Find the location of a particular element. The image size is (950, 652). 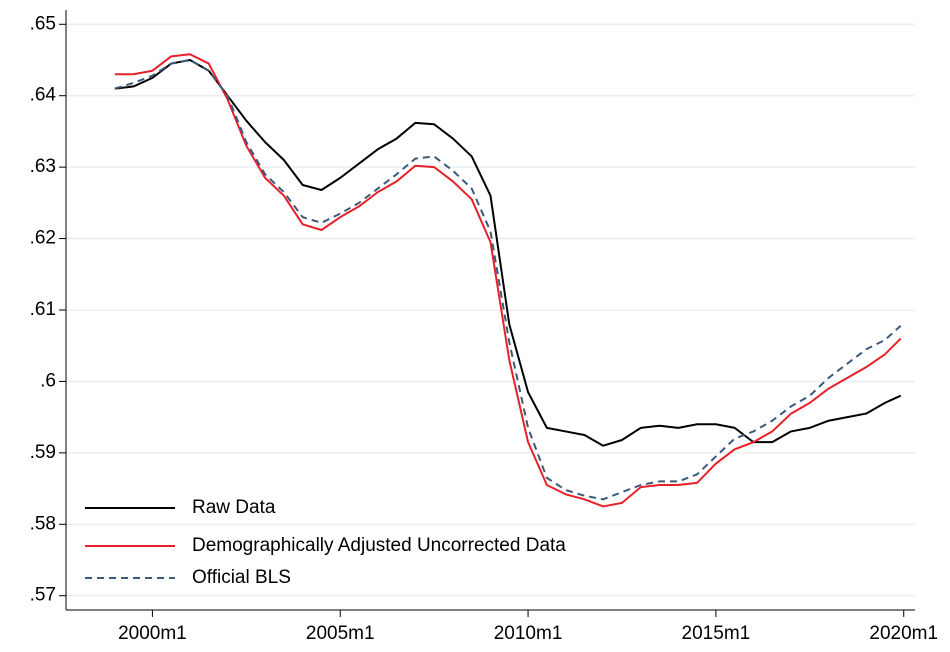

x-tick-label: 2005m1 is located at coordinates (340, 633).